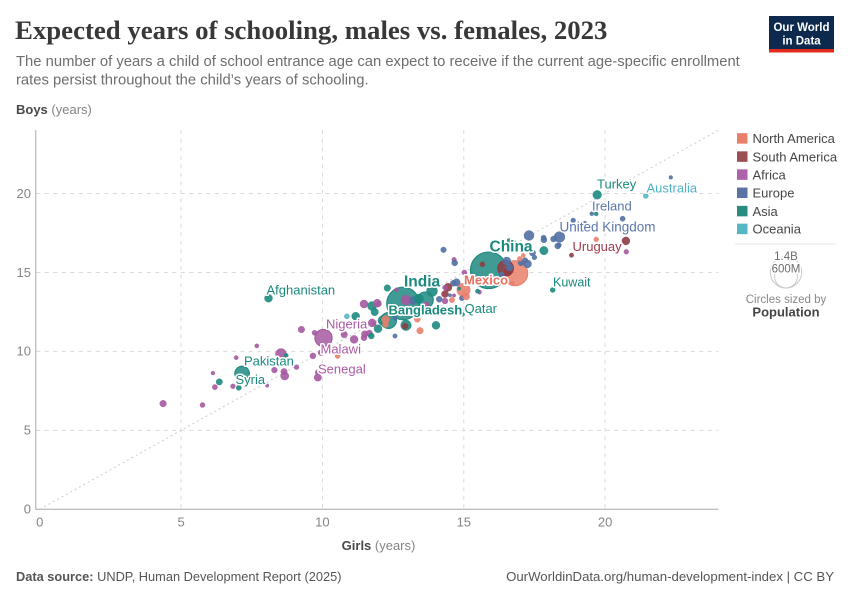  What do you see at coordinates (572, 283) in the screenshot?
I see `svg-text: Kuwait` at bounding box center [572, 283].